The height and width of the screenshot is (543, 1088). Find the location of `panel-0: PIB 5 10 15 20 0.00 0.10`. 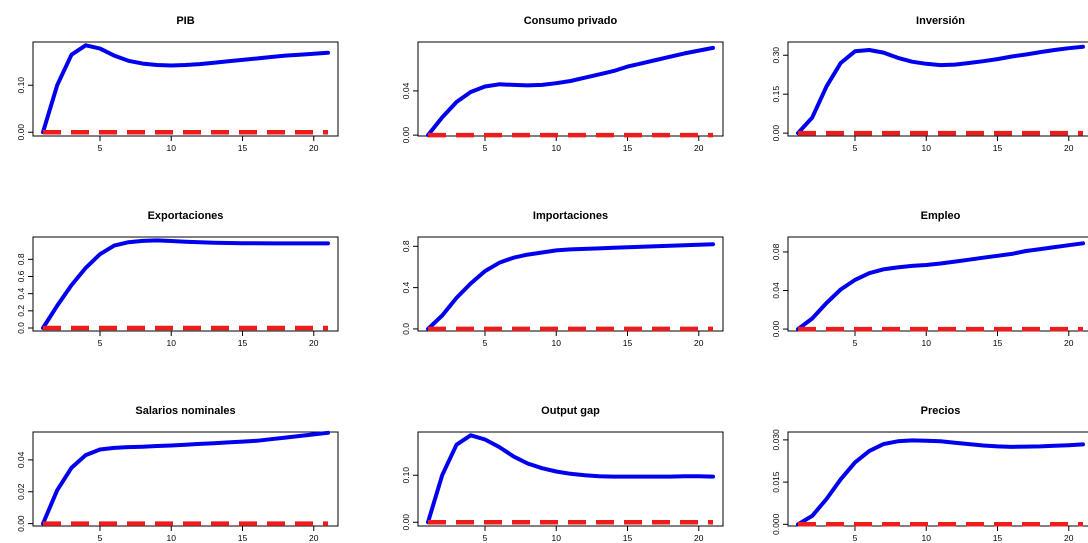

panel-0: PIB 5 10 15 20 0.00 0.10 is located at coordinates (177, 84).